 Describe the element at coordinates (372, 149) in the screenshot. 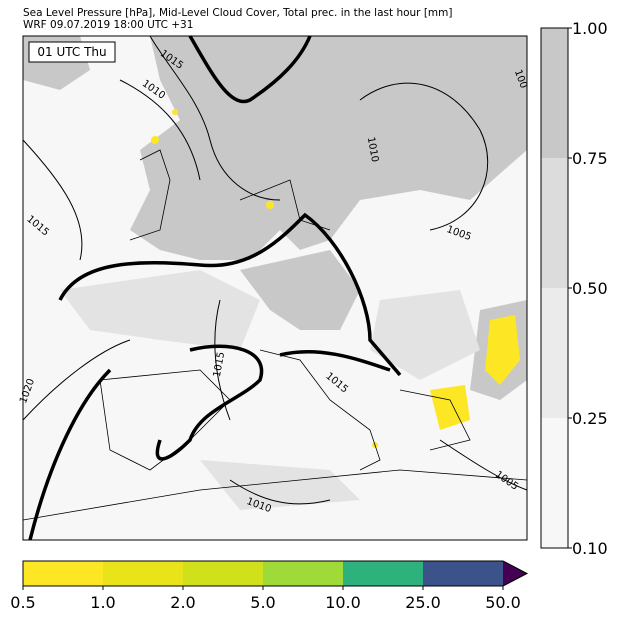

I see `contour-label: 1010` at that location.